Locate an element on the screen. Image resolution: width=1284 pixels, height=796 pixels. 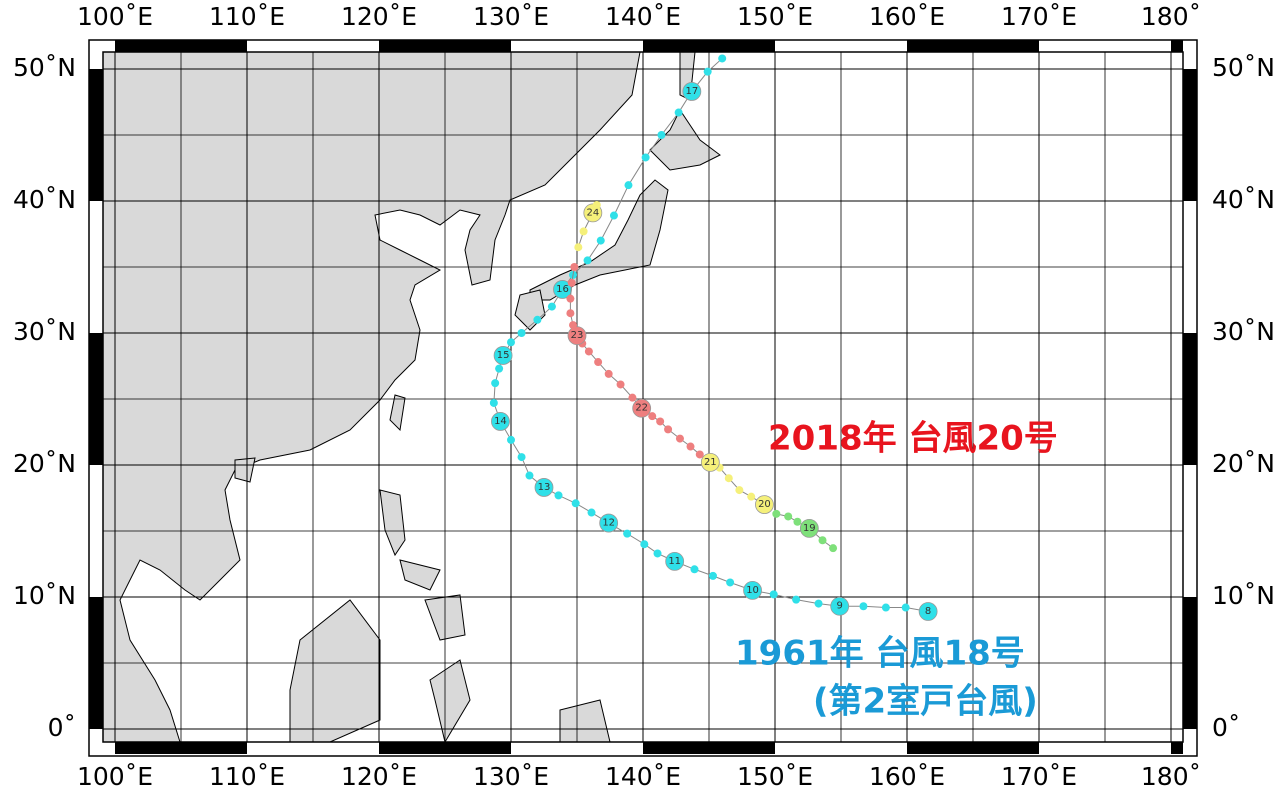
point-label: 8 is located at coordinates (928, 611).